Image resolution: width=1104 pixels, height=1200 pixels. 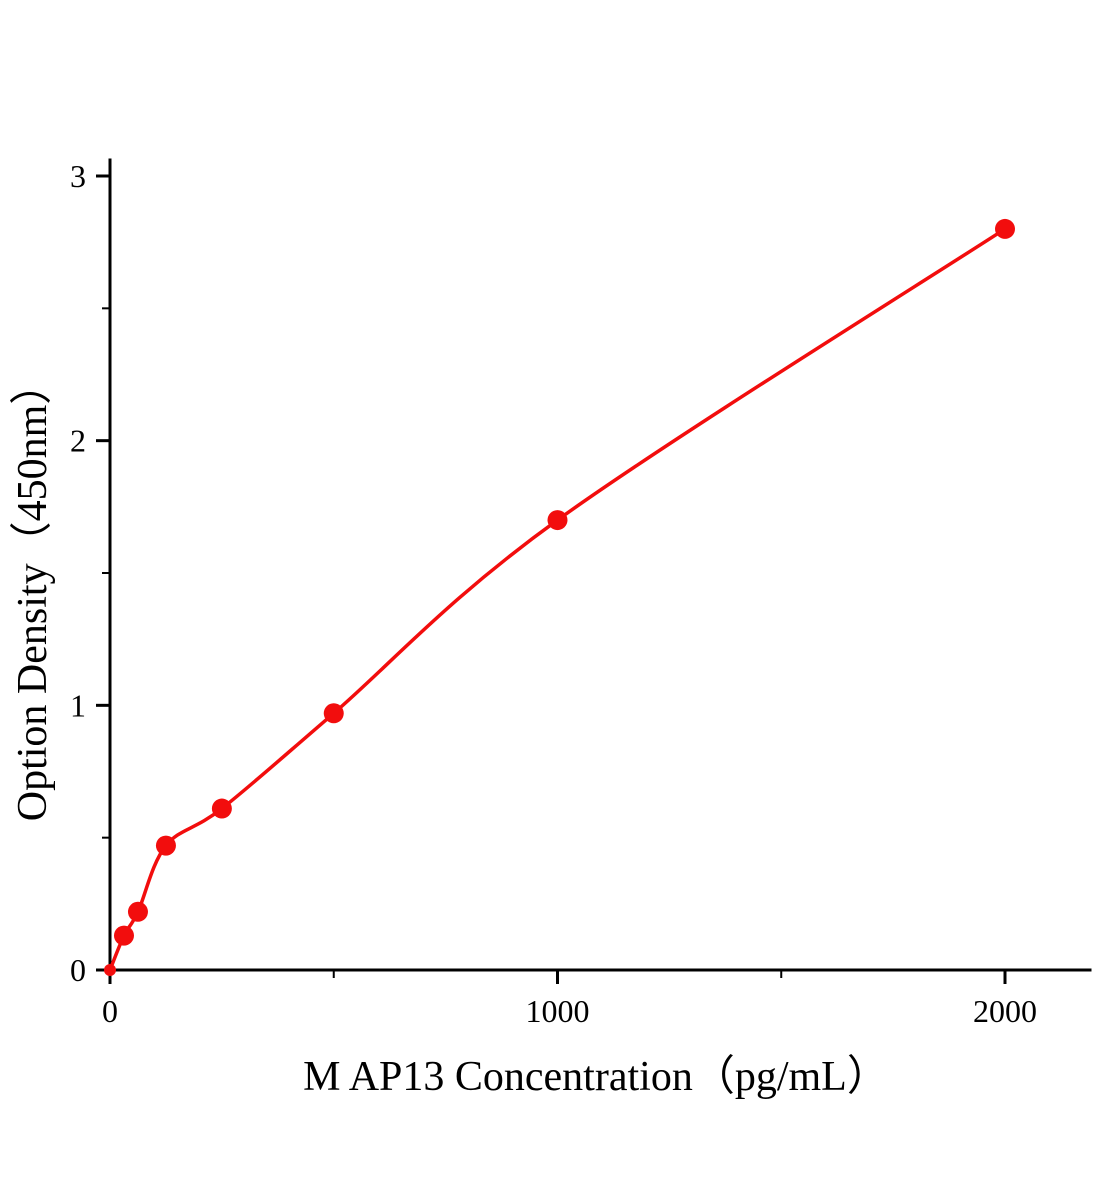 I want to click on x-tick-label: 1000, so click(x=558, y=1011).